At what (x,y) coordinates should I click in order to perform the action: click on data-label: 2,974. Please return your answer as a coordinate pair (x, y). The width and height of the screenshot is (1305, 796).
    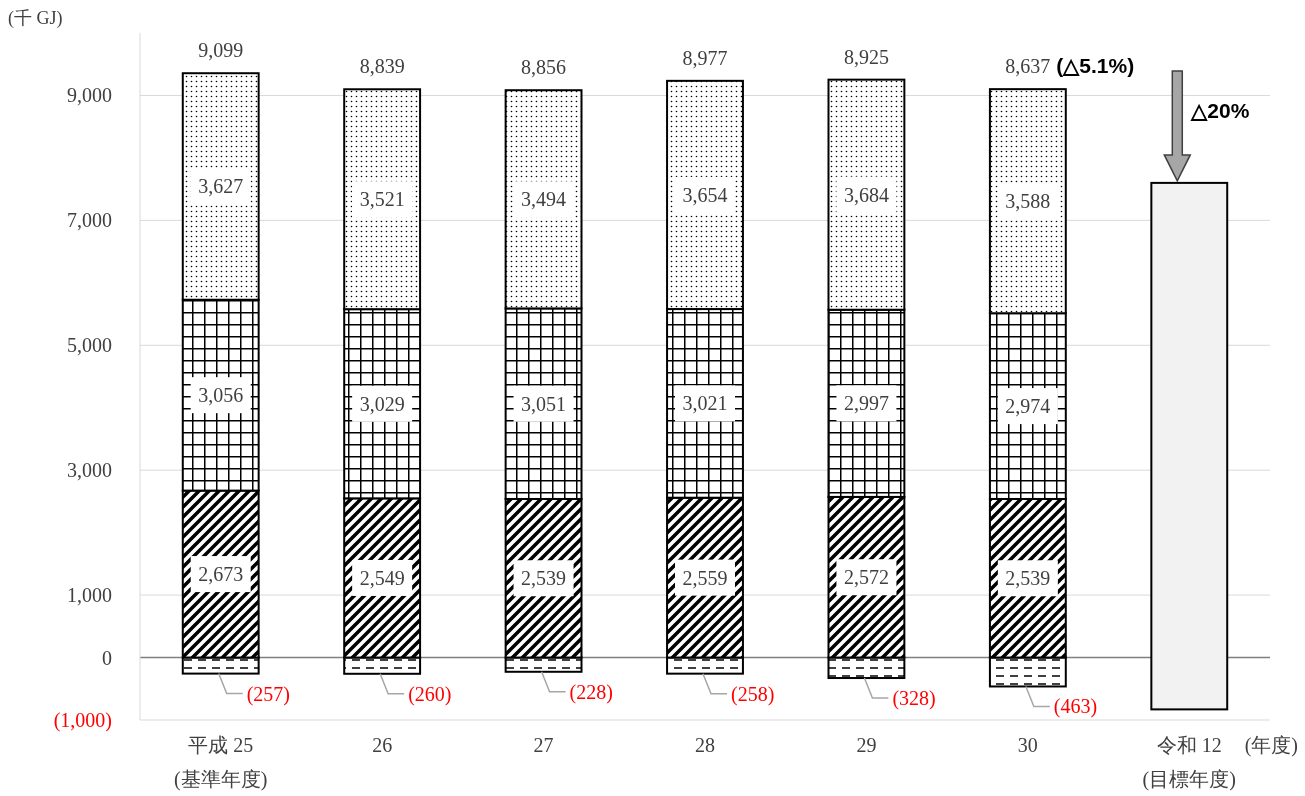
    Looking at the image, I should click on (1028, 406).